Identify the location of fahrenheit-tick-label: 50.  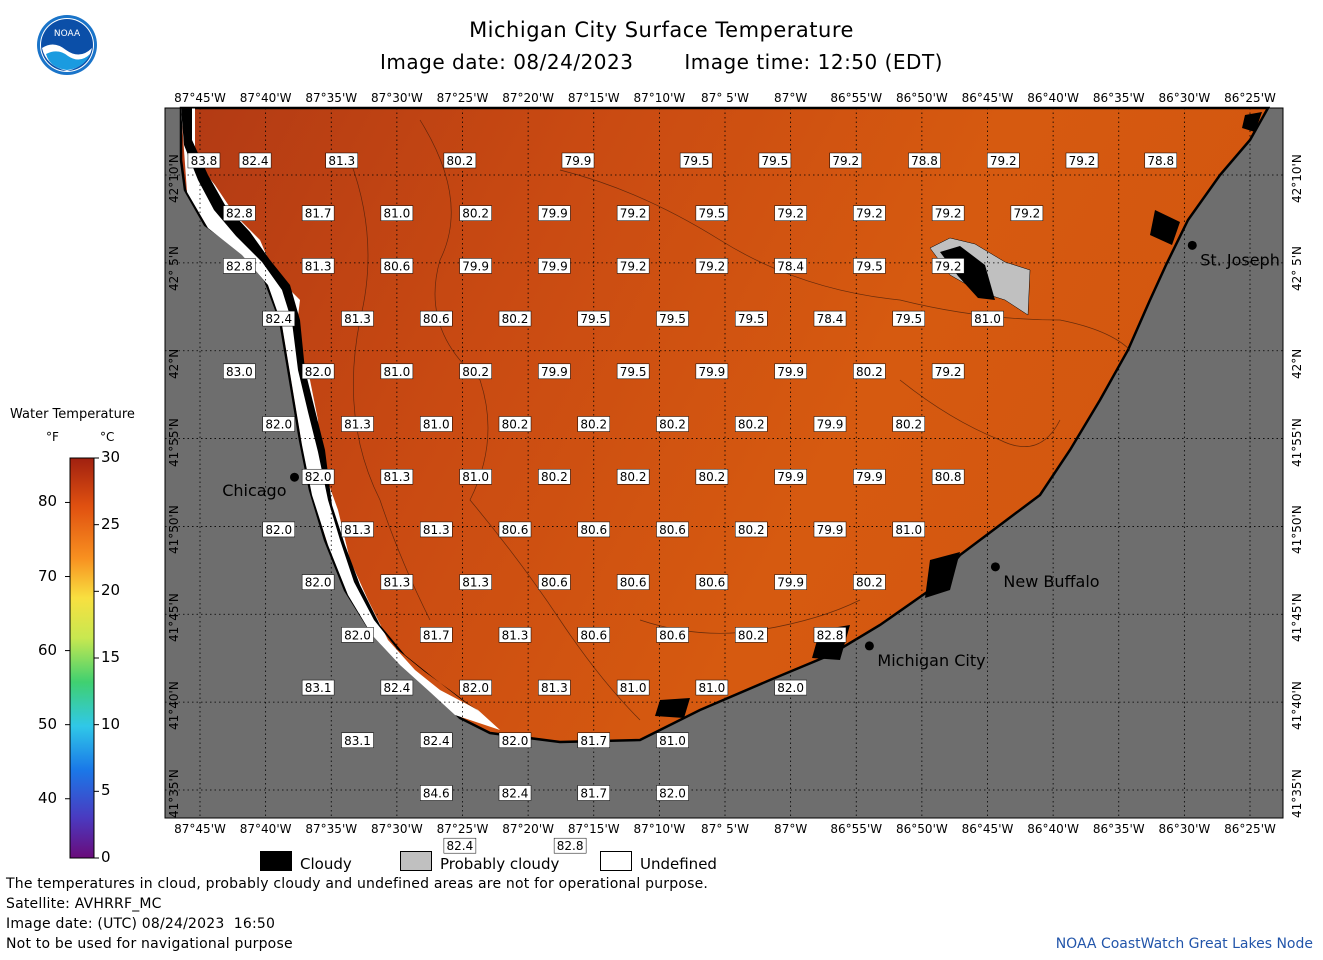
(48, 723).